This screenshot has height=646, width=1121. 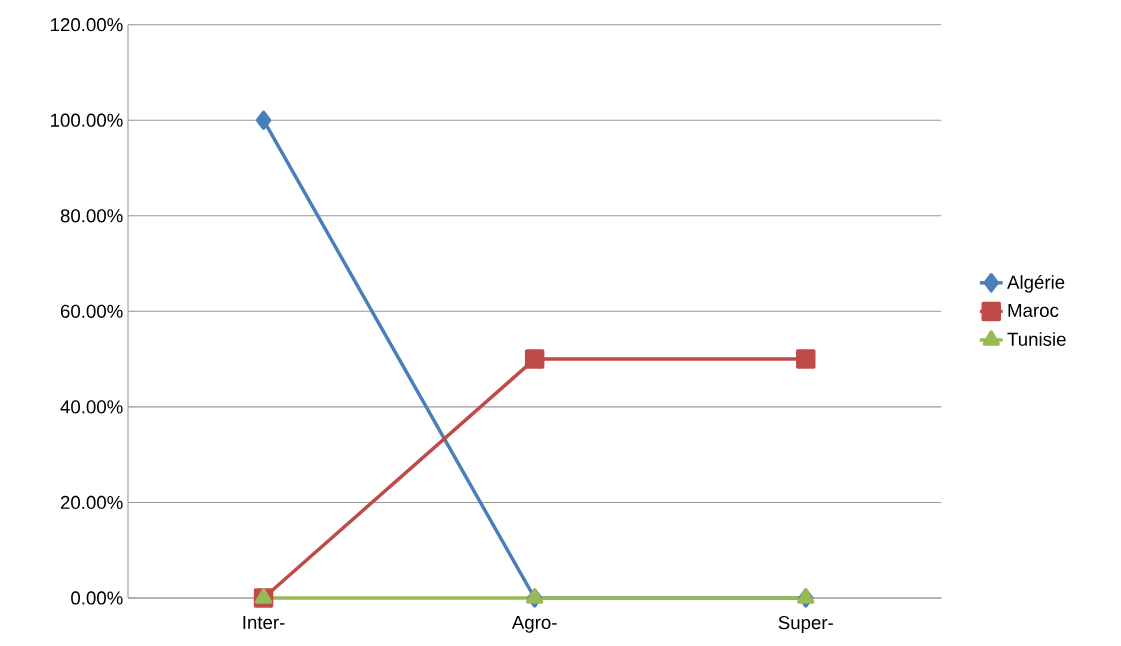 I want to click on y-tick-label: 40.00%, so click(x=91, y=407).